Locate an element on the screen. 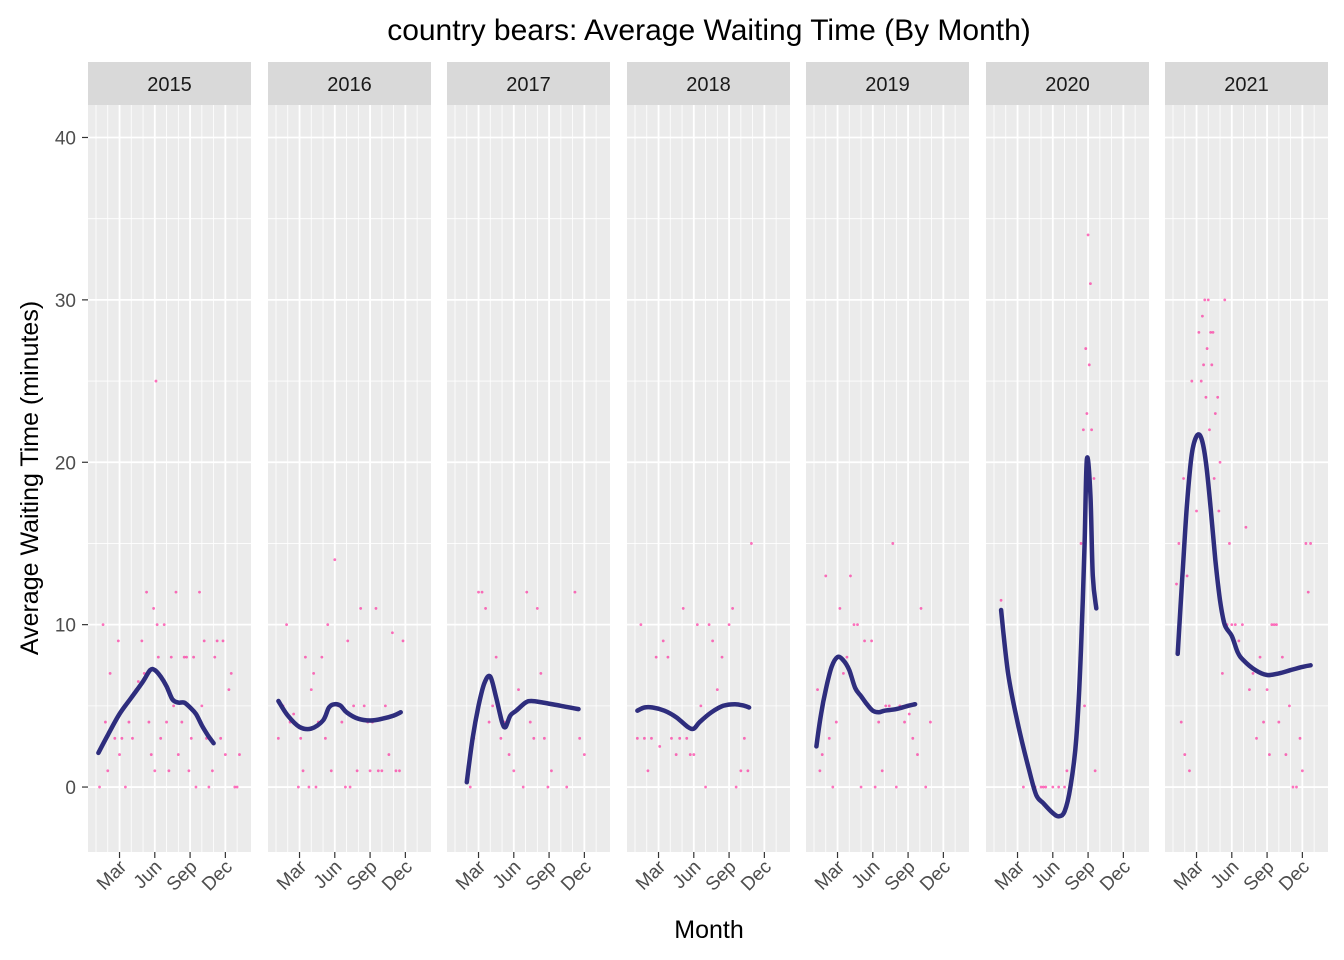  facet-strip-label: 2016 is located at coordinates (349, 85).